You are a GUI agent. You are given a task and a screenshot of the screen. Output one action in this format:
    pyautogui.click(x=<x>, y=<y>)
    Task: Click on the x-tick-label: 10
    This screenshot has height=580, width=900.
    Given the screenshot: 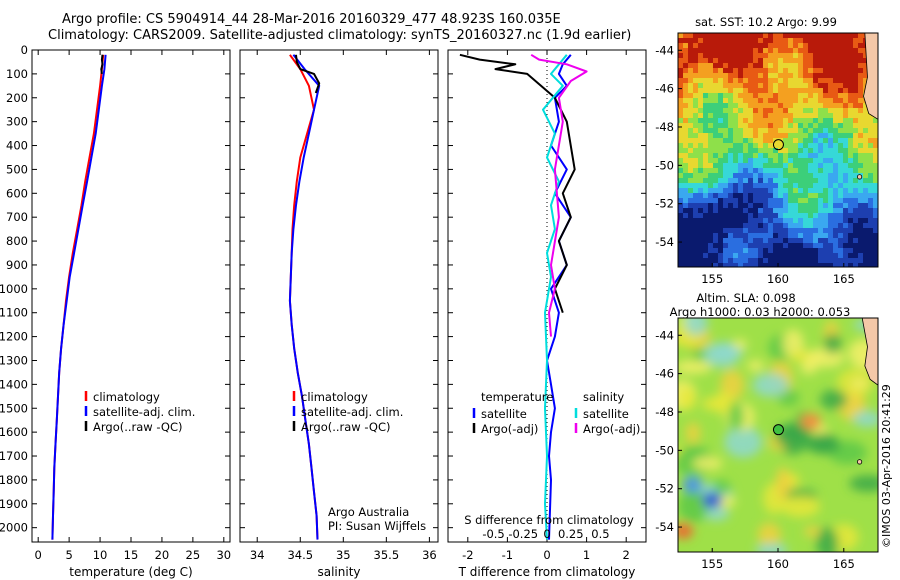 What is the action you would take?
    pyautogui.click(x=100, y=555)
    